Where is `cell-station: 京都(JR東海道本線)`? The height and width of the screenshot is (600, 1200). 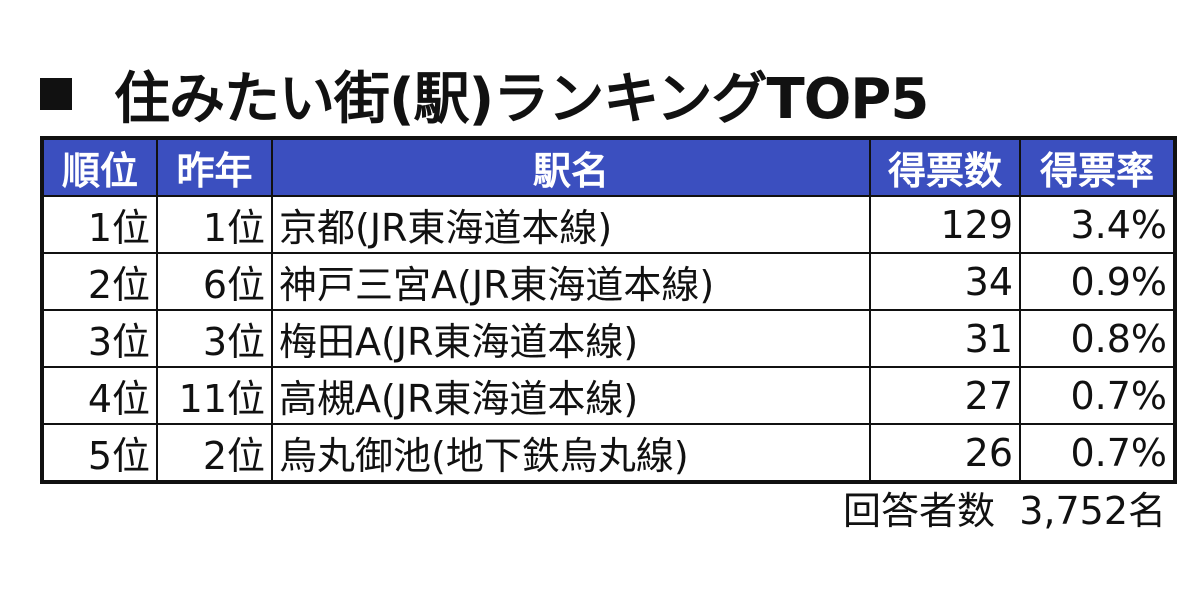
cell-station: 京都(JR東海道本線) is located at coordinates (571, 224).